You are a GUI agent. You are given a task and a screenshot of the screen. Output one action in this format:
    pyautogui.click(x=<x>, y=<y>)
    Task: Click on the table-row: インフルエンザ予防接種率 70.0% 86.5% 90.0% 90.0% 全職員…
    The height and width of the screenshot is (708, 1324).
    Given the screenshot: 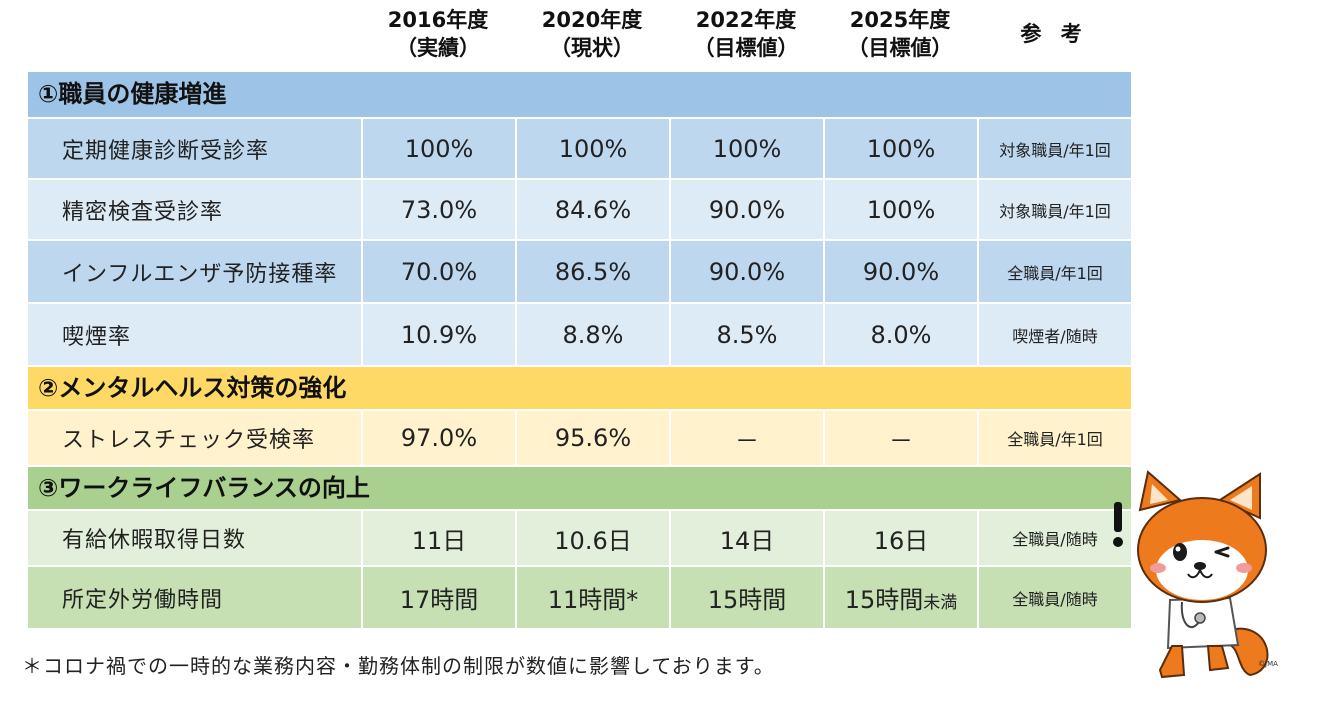 What is the action you would take?
    pyautogui.click(x=579, y=270)
    